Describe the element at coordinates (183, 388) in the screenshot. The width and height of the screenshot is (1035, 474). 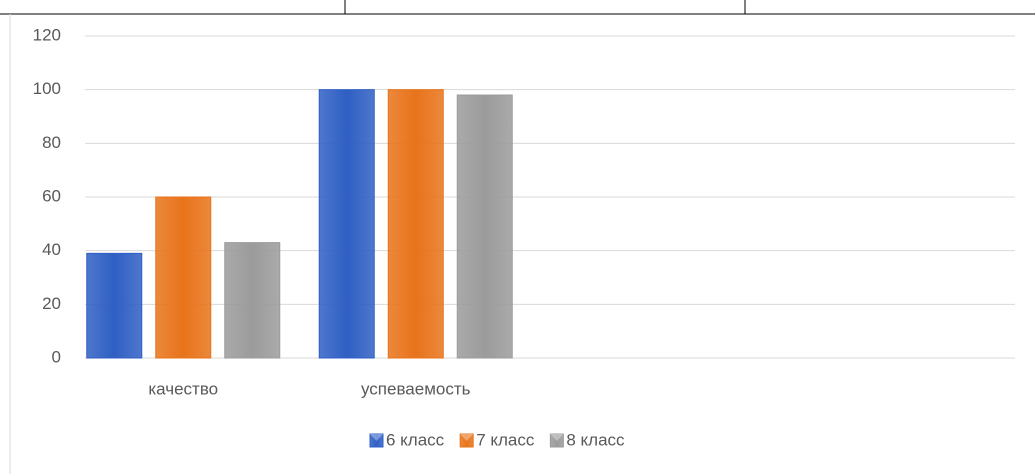
I see `x-tick-label: качество` at that location.